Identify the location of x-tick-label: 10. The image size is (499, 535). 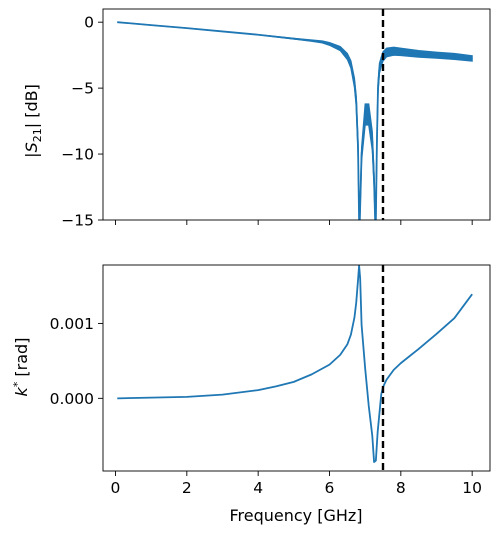
(472, 488).